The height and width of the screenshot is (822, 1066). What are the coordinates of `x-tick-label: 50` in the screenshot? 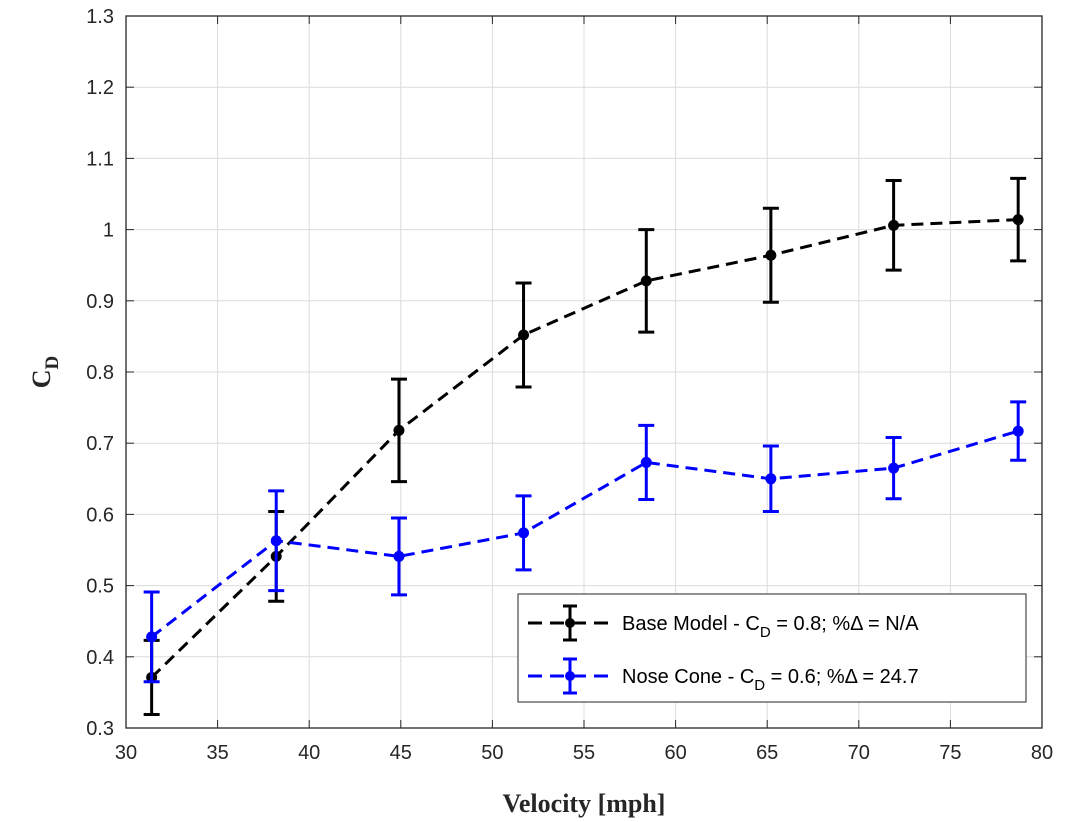 It's located at (492, 753).